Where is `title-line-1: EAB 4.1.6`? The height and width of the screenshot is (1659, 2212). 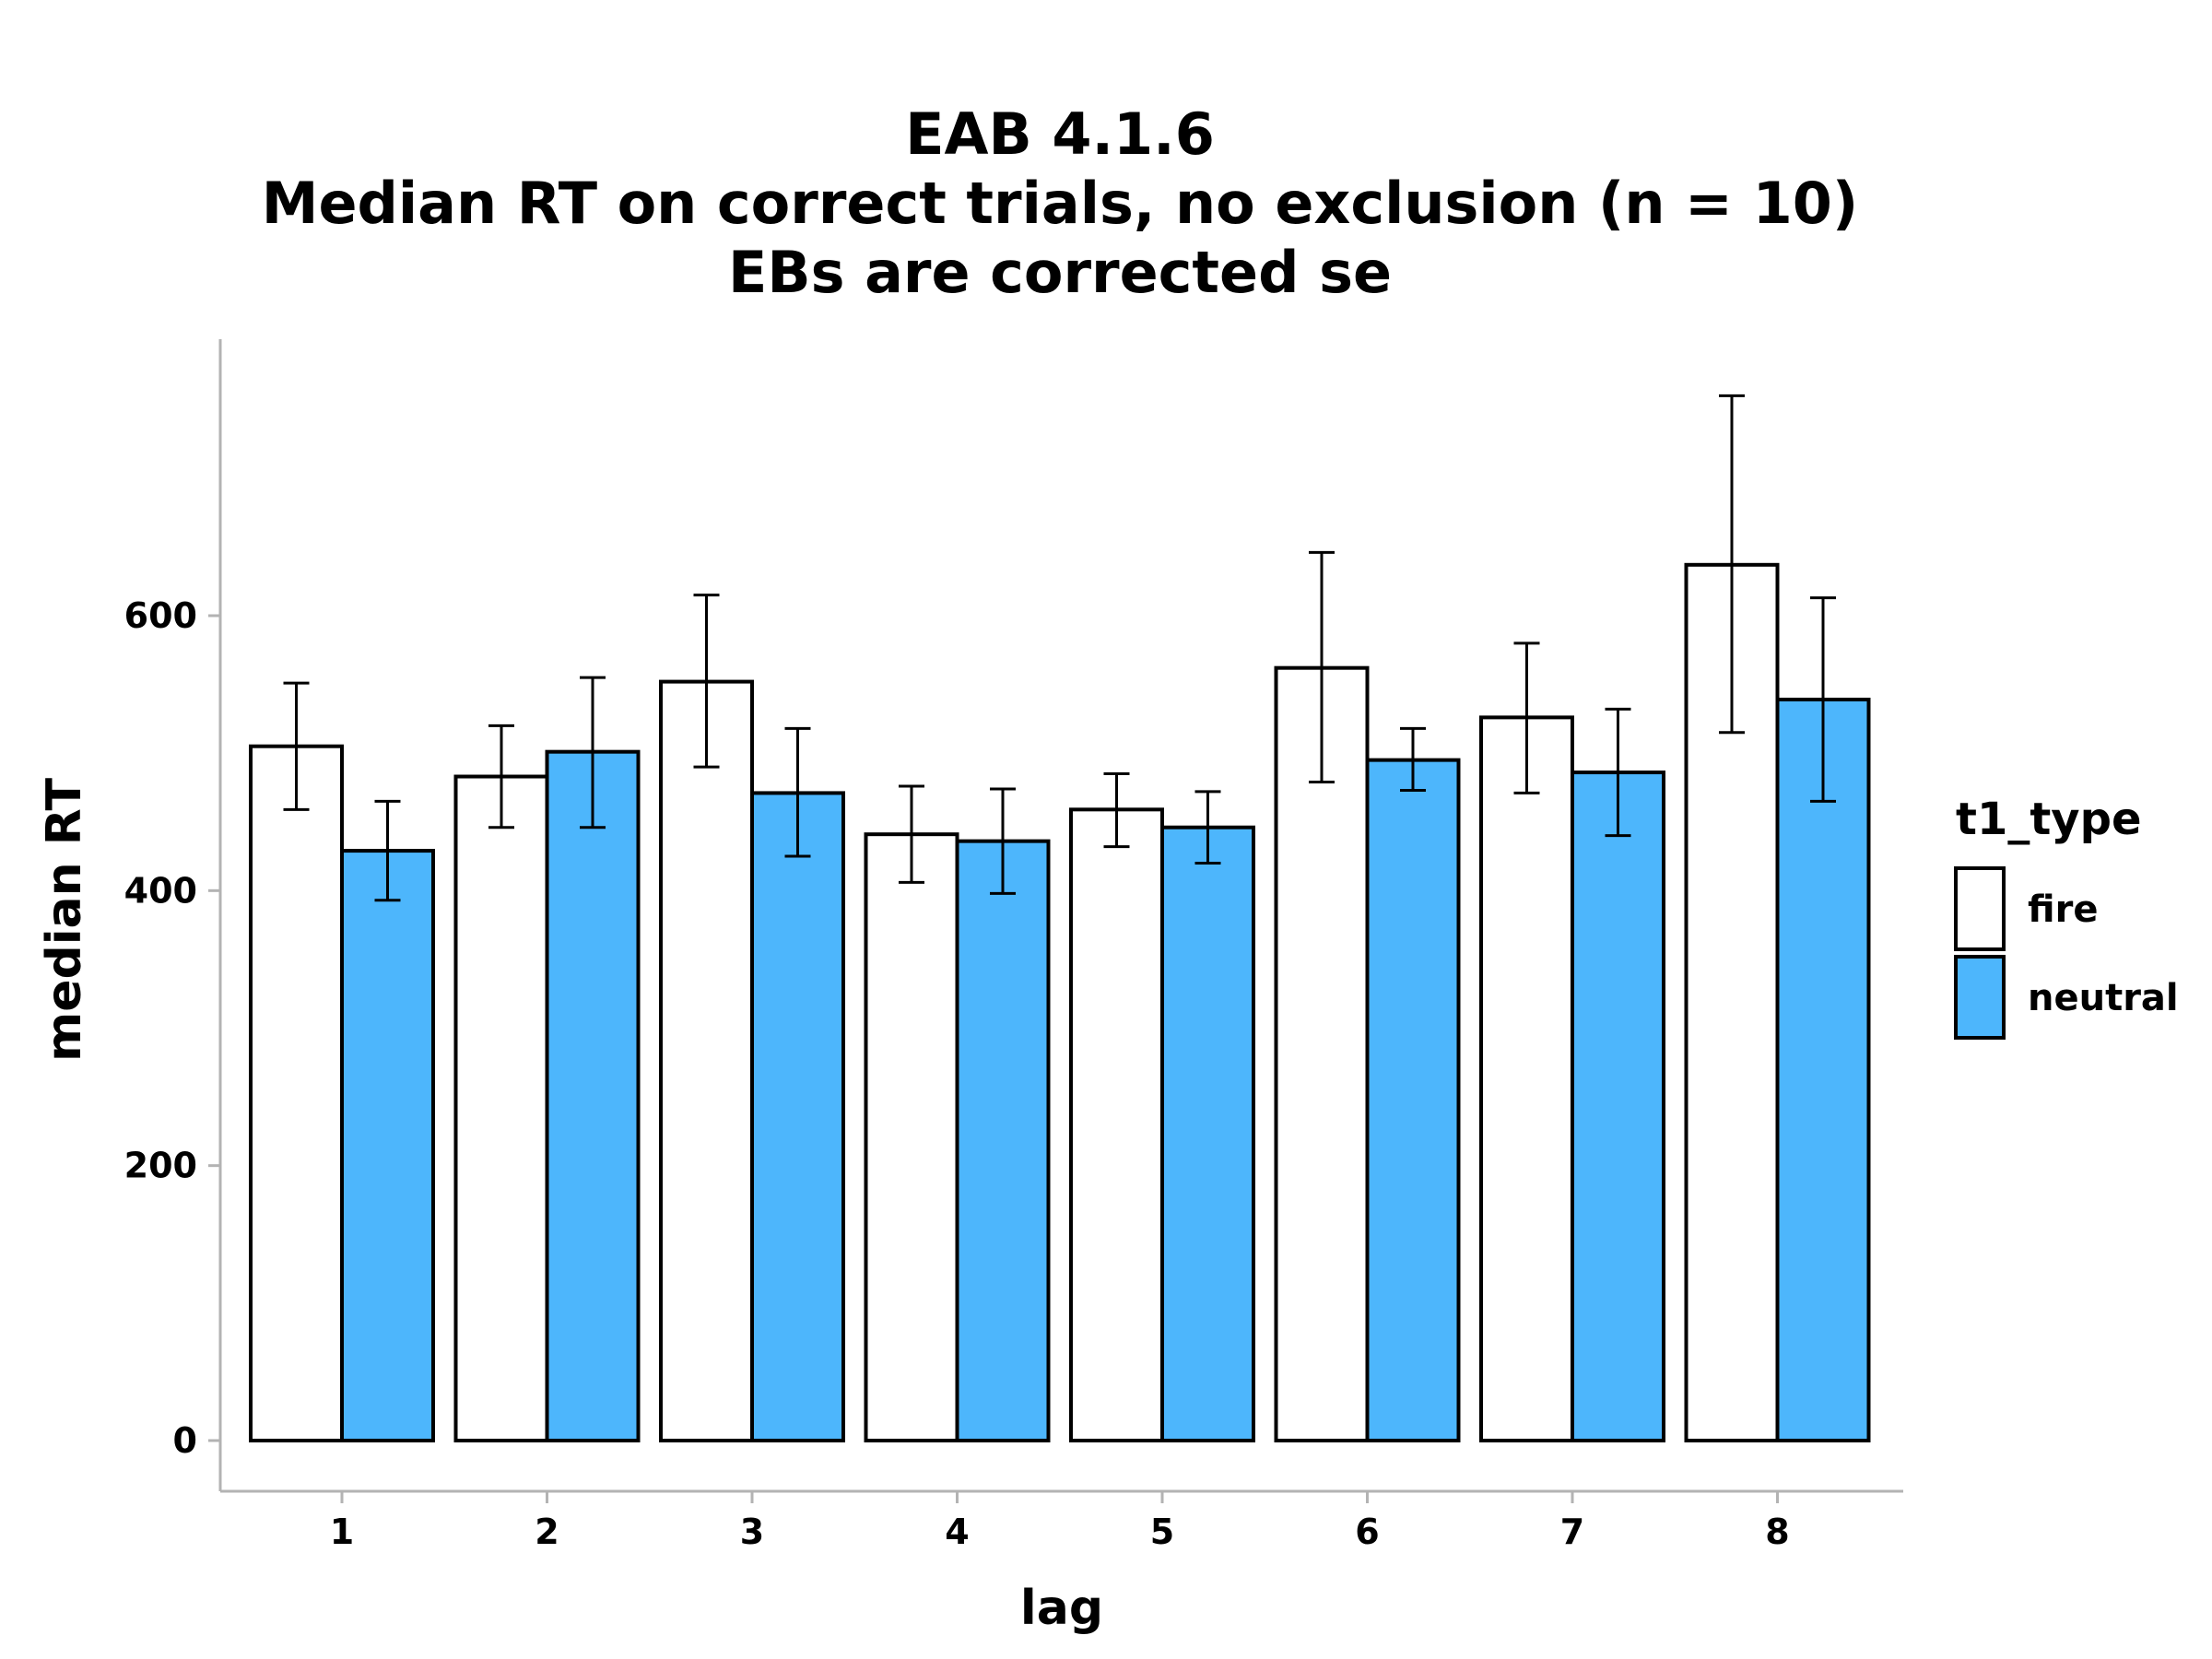
title-line-1: EAB 4.1.6 is located at coordinates (1060, 134).